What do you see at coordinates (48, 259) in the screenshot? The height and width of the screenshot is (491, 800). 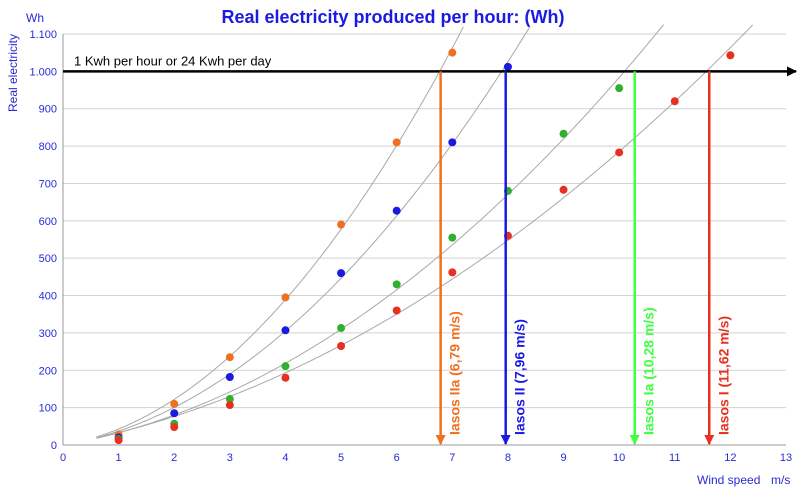 I see `y-tick-label: 500` at bounding box center [48, 259].